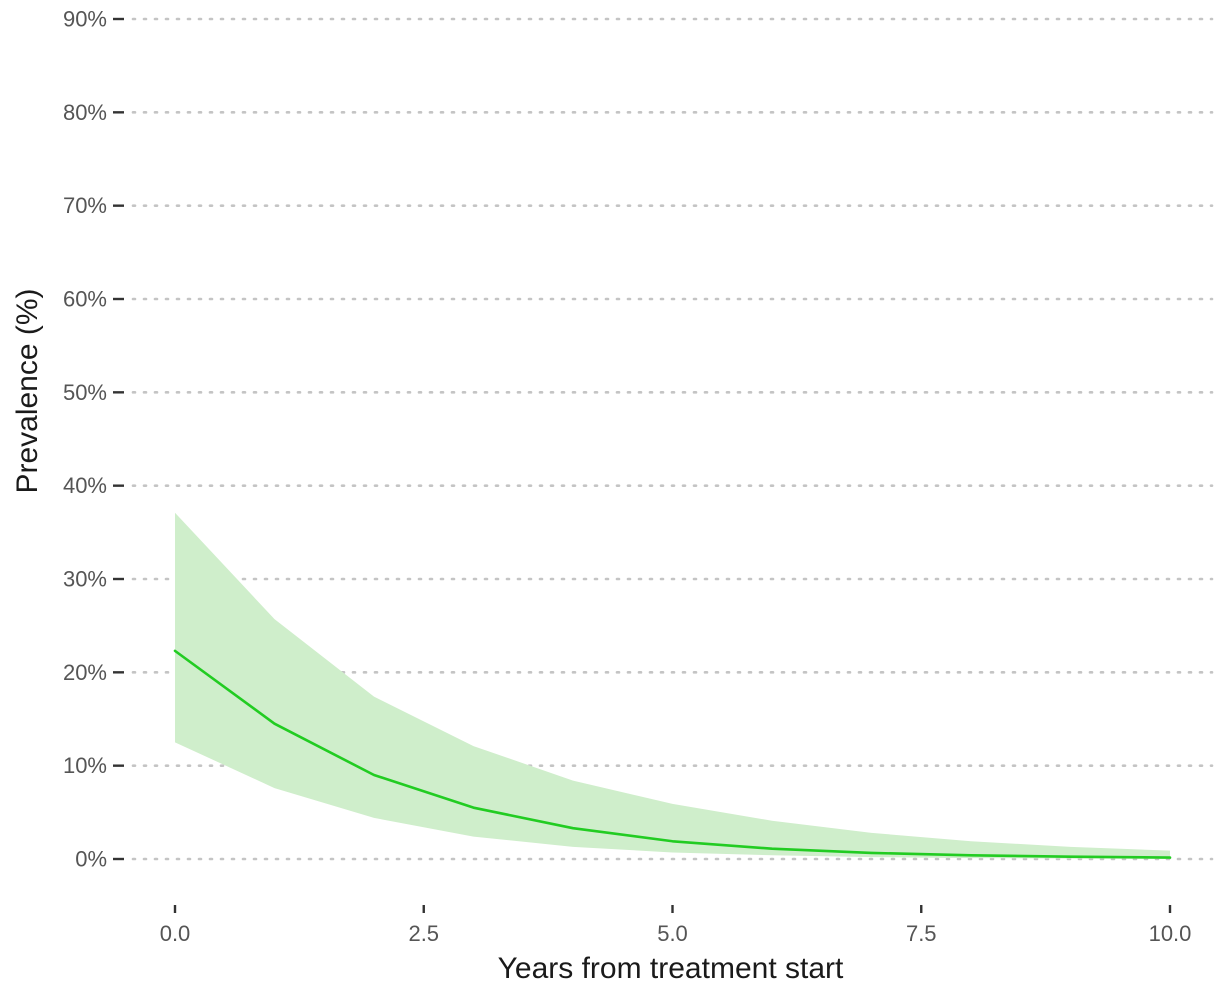  Describe the element at coordinates (85, 392) in the screenshot. I see `y-tick-label-50: 50%` at that location.